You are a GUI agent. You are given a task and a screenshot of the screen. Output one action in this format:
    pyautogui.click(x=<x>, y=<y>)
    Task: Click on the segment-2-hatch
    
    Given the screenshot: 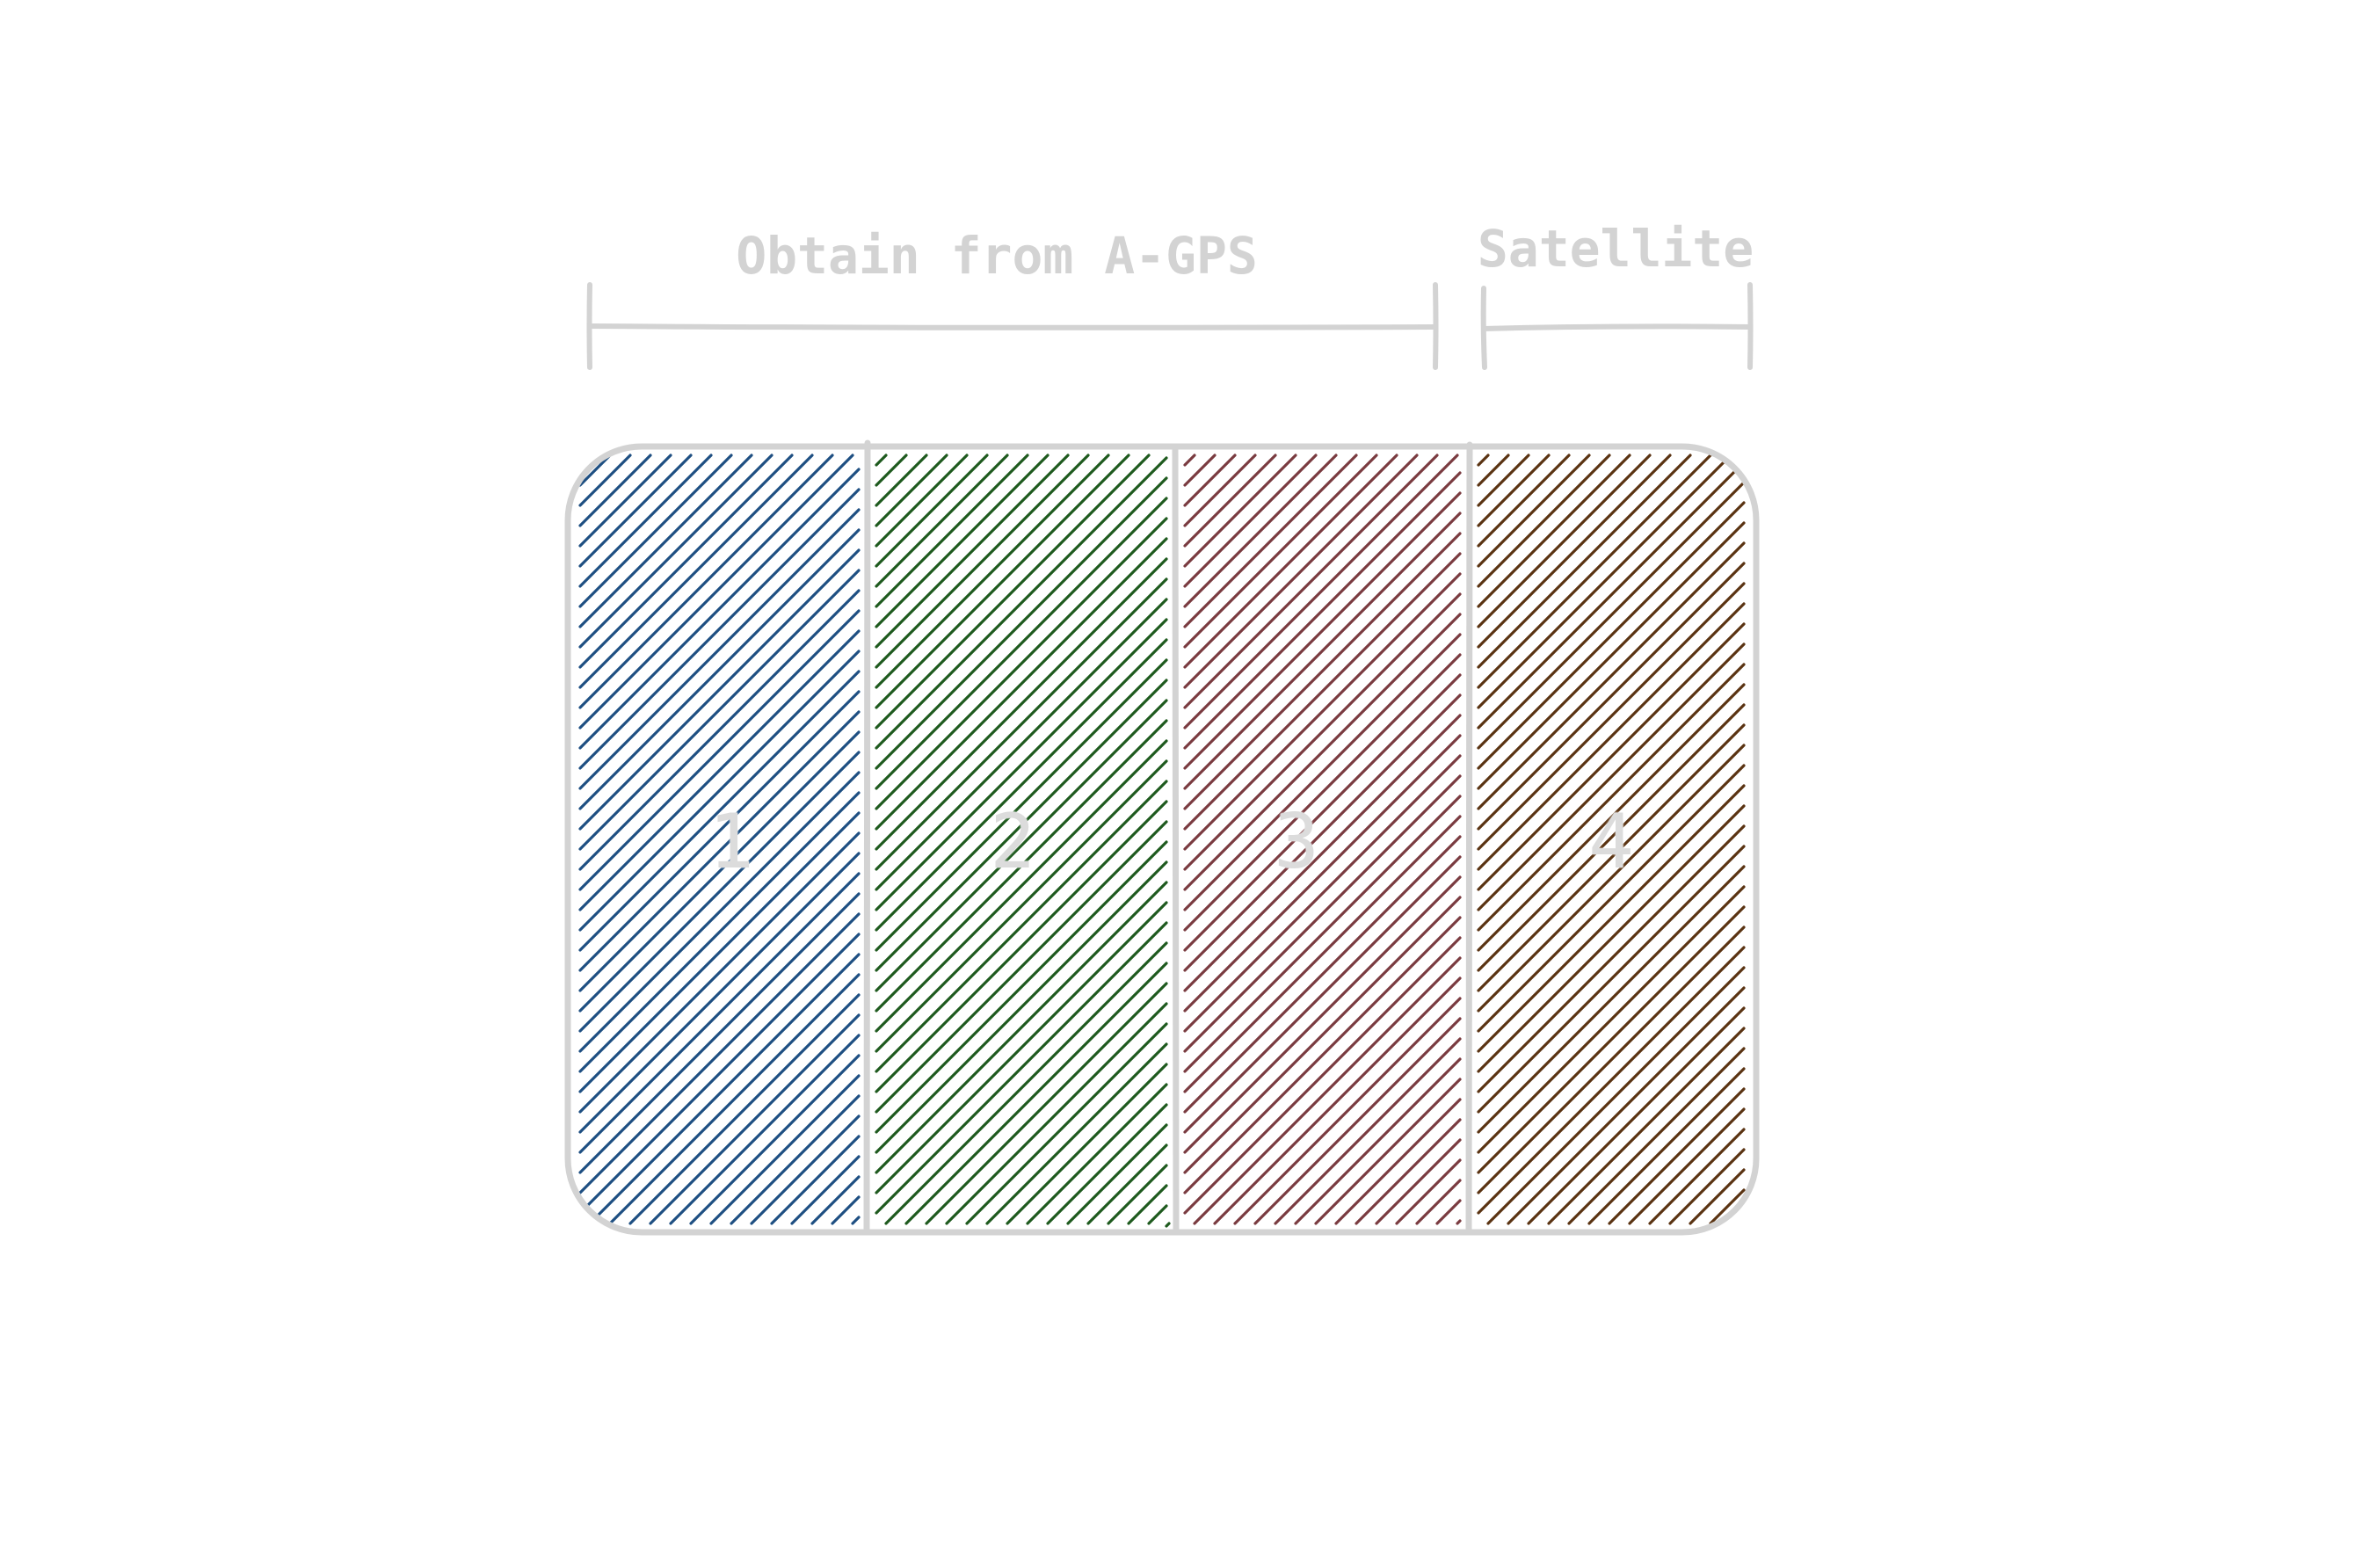 What is the action you would take?
    pyautogui.click(x=1023, y=841)
    